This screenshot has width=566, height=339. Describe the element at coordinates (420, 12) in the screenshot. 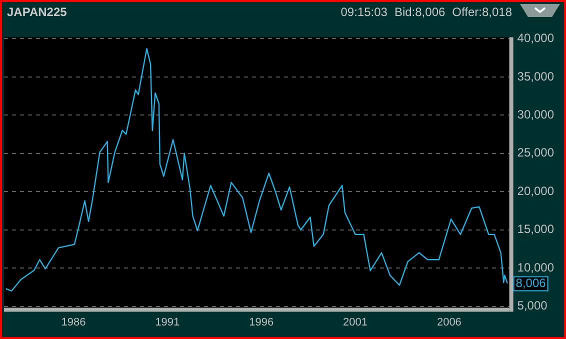

I see `text: Bid:8,006` at that location.